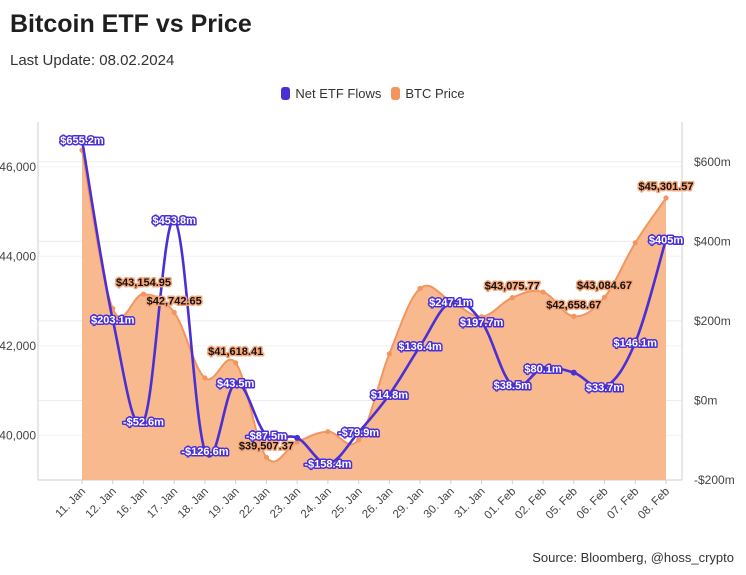 The height and width of the screenshot is (575, 746). What do you see at coordinates (71, 503) in the screenshot?
I see `x-tick-label: 11. Jan` at bounding box center [71, 503].